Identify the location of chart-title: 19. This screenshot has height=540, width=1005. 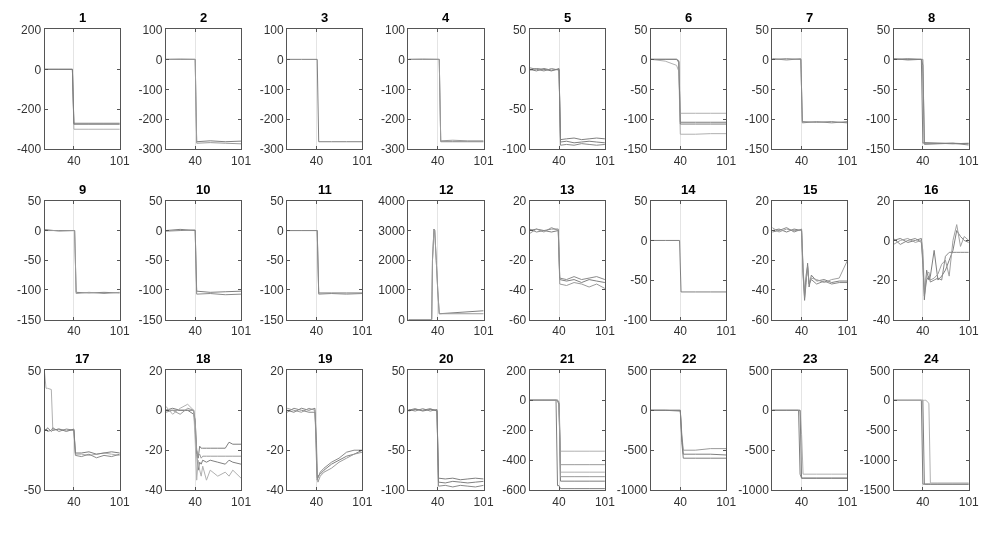
(325, 358).